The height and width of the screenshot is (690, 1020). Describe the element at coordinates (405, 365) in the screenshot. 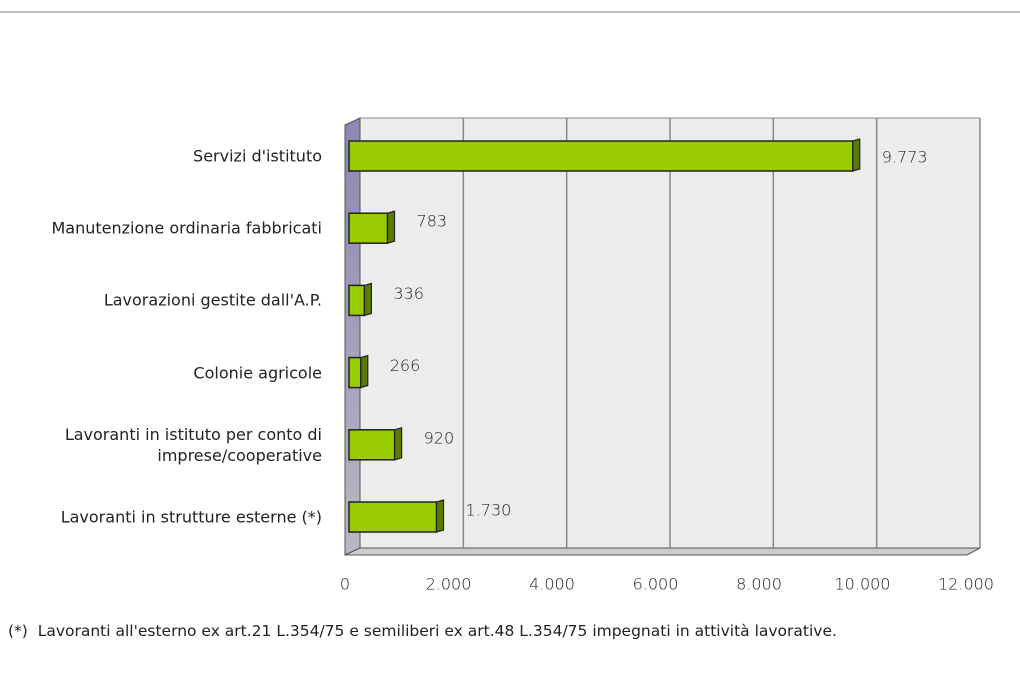

I see `value-label: 266` at that location.